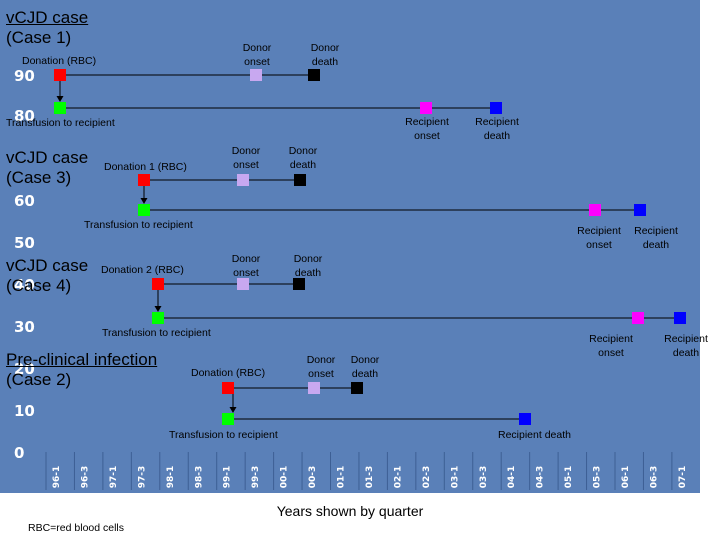  What do you see at coordinates (158, 284) in the screenshot?
I see `case-4-donation-marker` at bounding box center [158, 284].